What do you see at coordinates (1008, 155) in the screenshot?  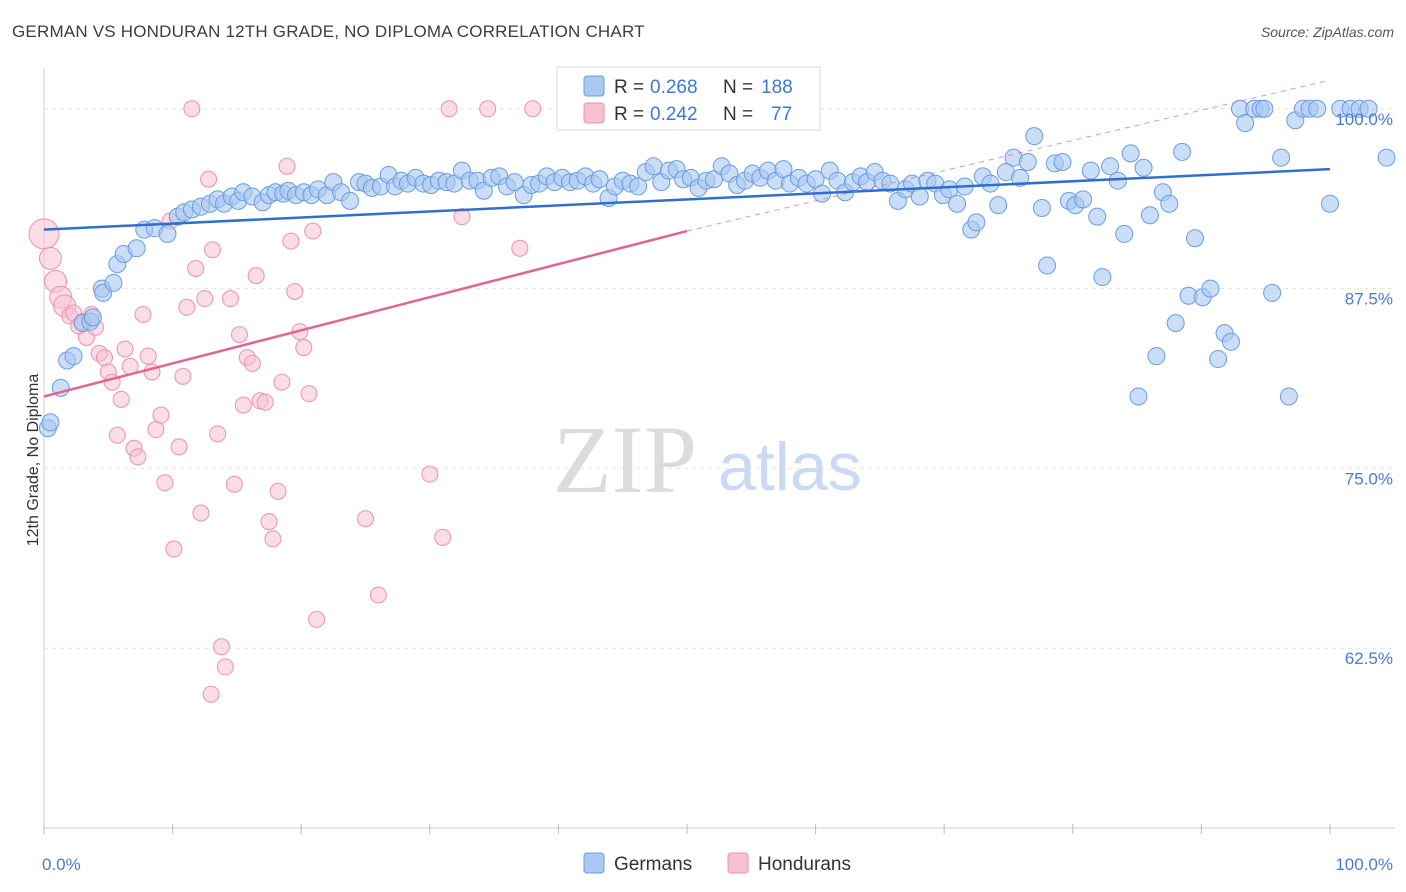 I see `honduran-trend-extension` at bounding box center [1008, 155].